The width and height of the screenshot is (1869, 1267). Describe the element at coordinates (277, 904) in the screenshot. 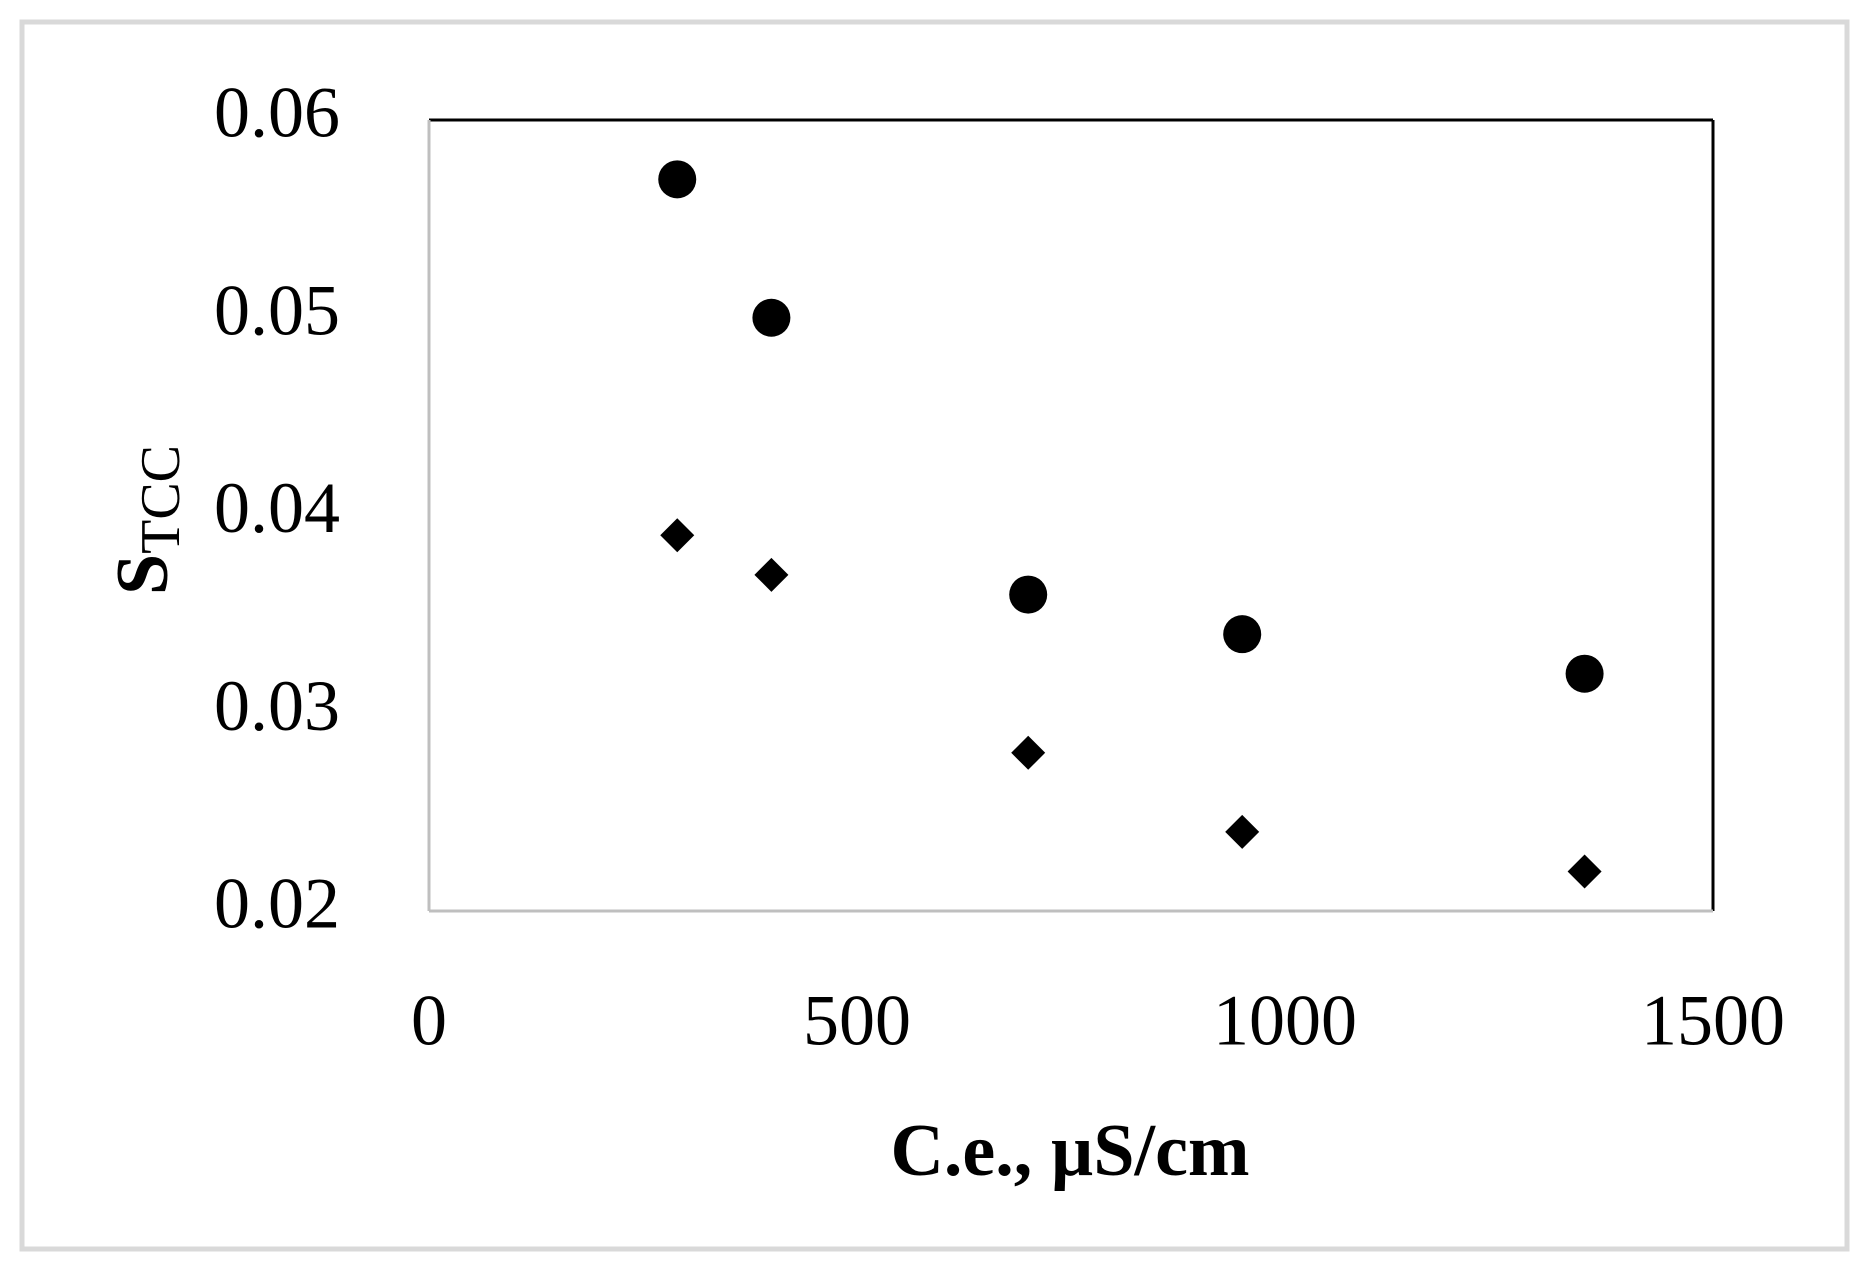

I see `y-tick-label: 0.02` at that location.